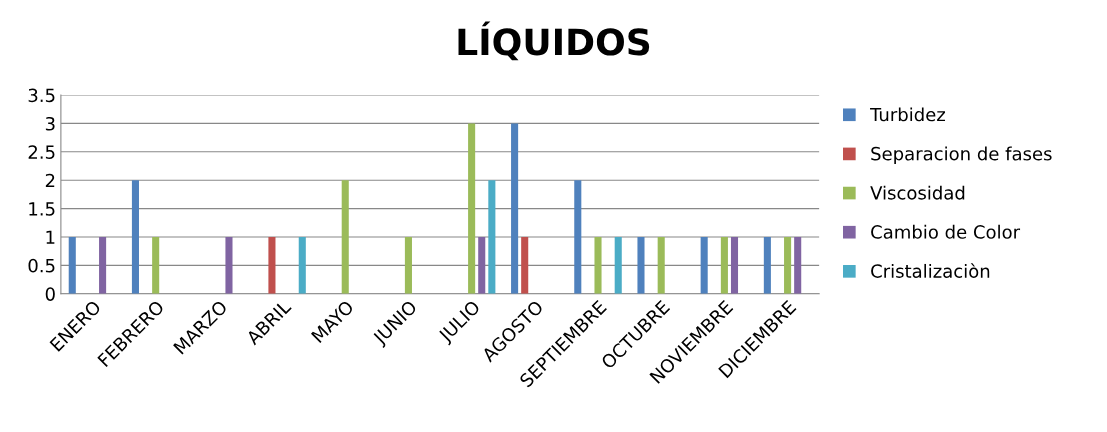 Image resolution: width=1107 pixels, height=432 pixels. I want to click on legend-label: Cristalizaciòn, so click(930, 270).